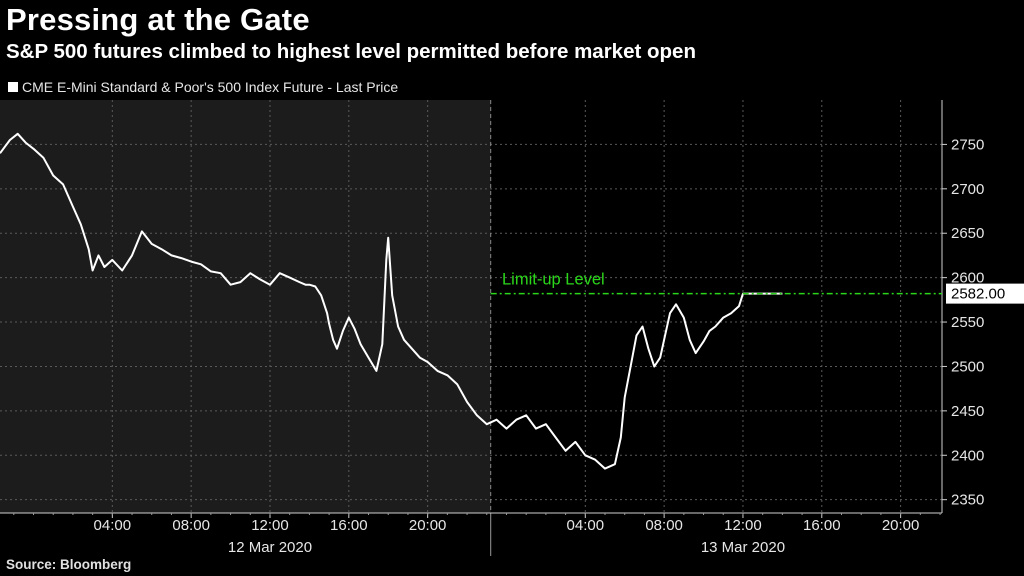 The width and height of the screenshot is (1024, 576). Describe the element at coordinates (967, 322) in the screenshot. I see `y-tick-label: 2550` at that location.